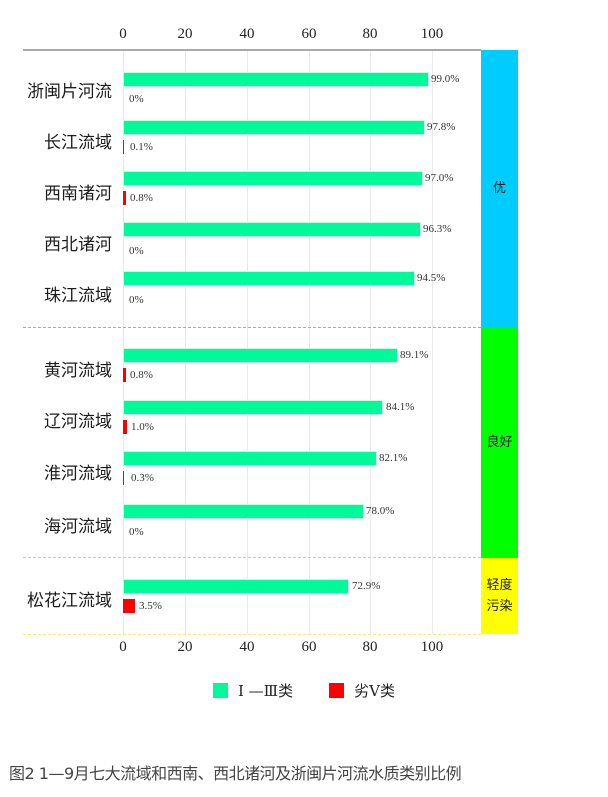 The image size is (608, 797). What do you see at coordinates (247, 647) in the screenshot?
I see `bottom-tick-40: 40` at bounding box center [247, 647].